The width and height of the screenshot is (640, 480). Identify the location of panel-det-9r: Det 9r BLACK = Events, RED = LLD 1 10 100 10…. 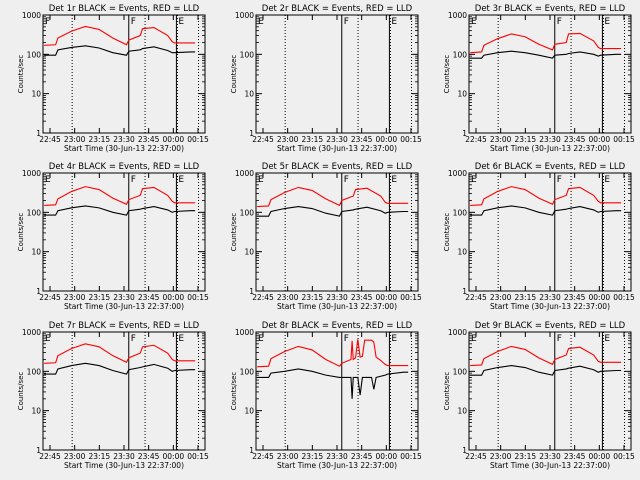
(539, 395).